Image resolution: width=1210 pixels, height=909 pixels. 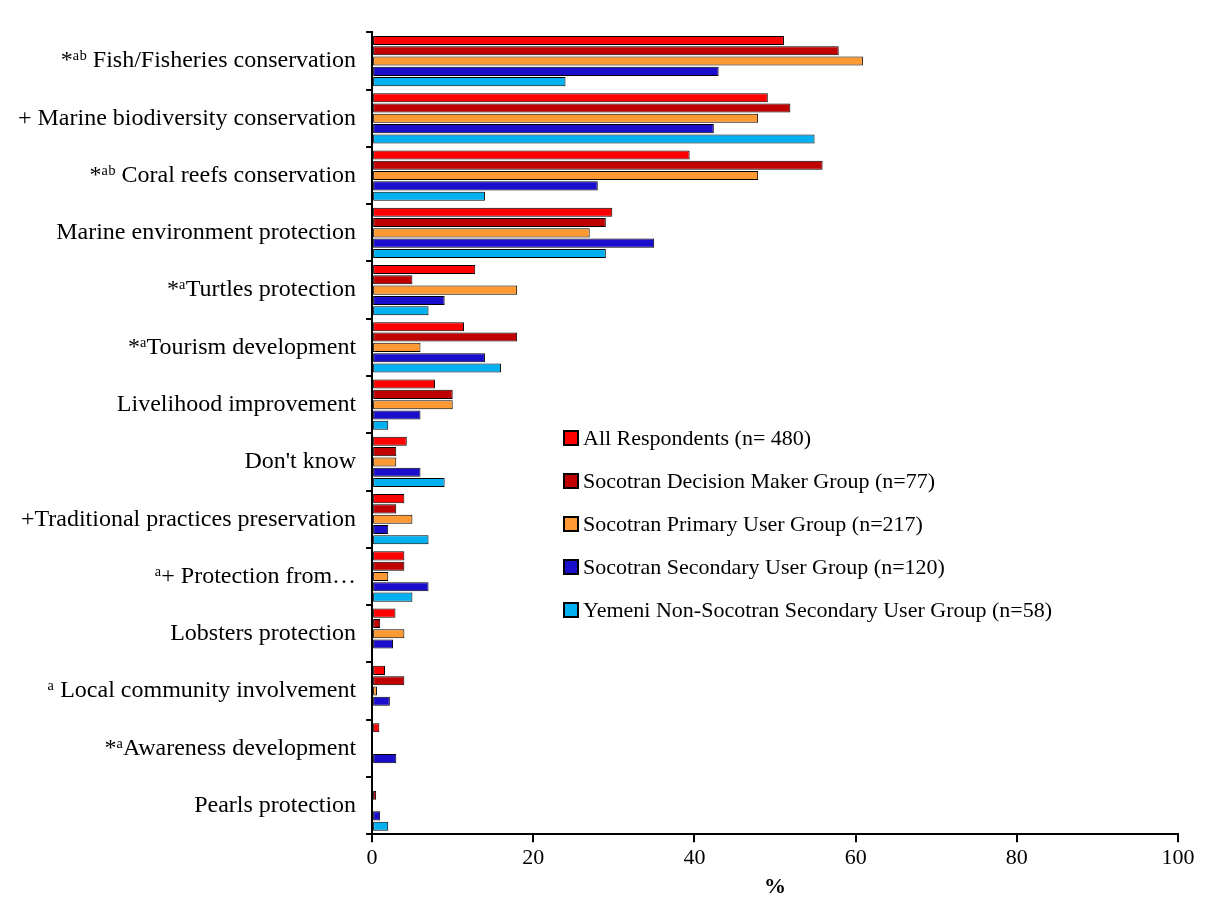 What do you see at coordinates (775, 886) in the screenshot?
I see `x-axis-title: %` at bounding box center [775, 886].